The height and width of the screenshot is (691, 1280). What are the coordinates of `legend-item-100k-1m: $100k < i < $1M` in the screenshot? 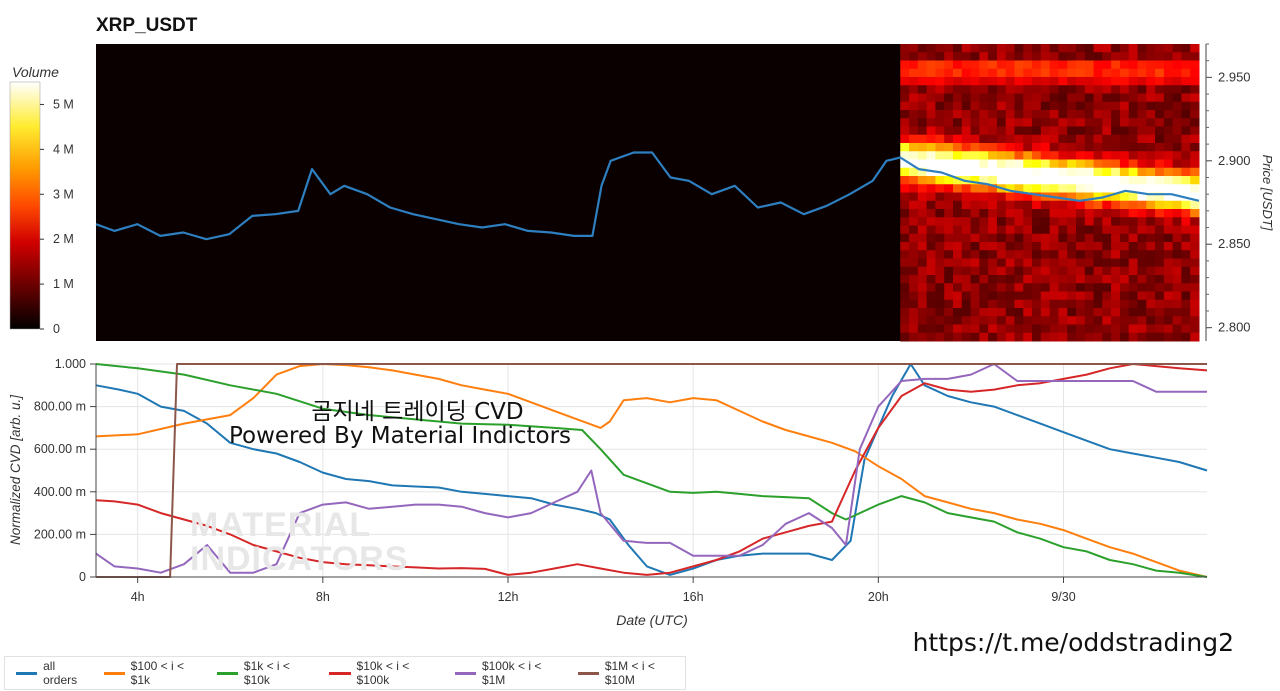 It's located at (509, 673).